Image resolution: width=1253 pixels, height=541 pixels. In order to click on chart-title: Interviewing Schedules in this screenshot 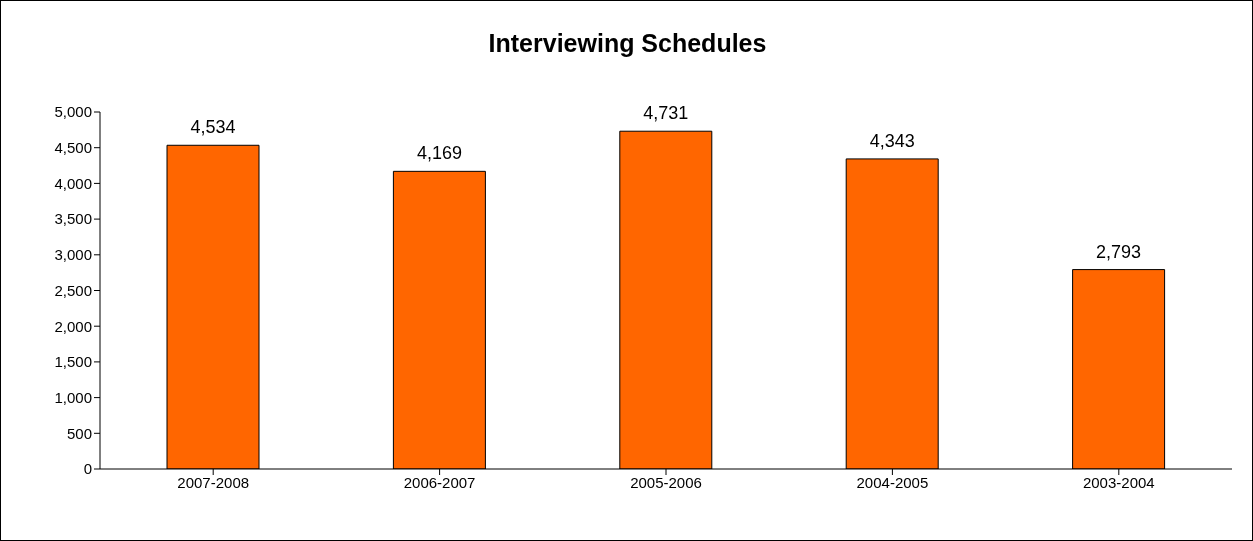, I will do `click(627, 43)`.